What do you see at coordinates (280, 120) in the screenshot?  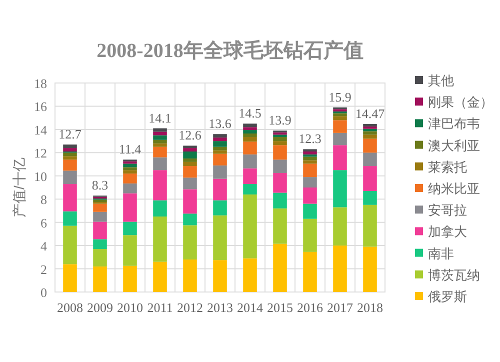 I see `total-label: 13.9` at bounding box center [280, 120].